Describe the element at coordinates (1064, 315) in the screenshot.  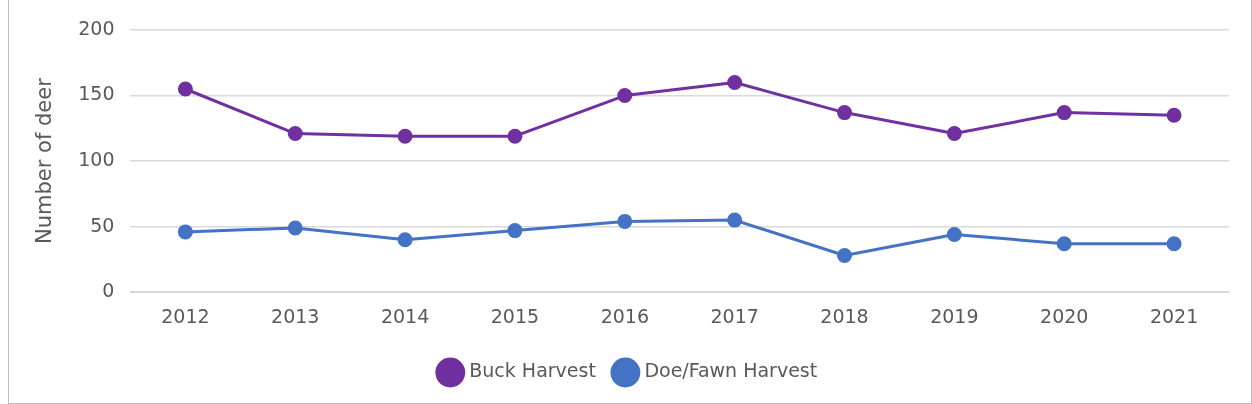
I see `x-tick-label: 2020` at that location.